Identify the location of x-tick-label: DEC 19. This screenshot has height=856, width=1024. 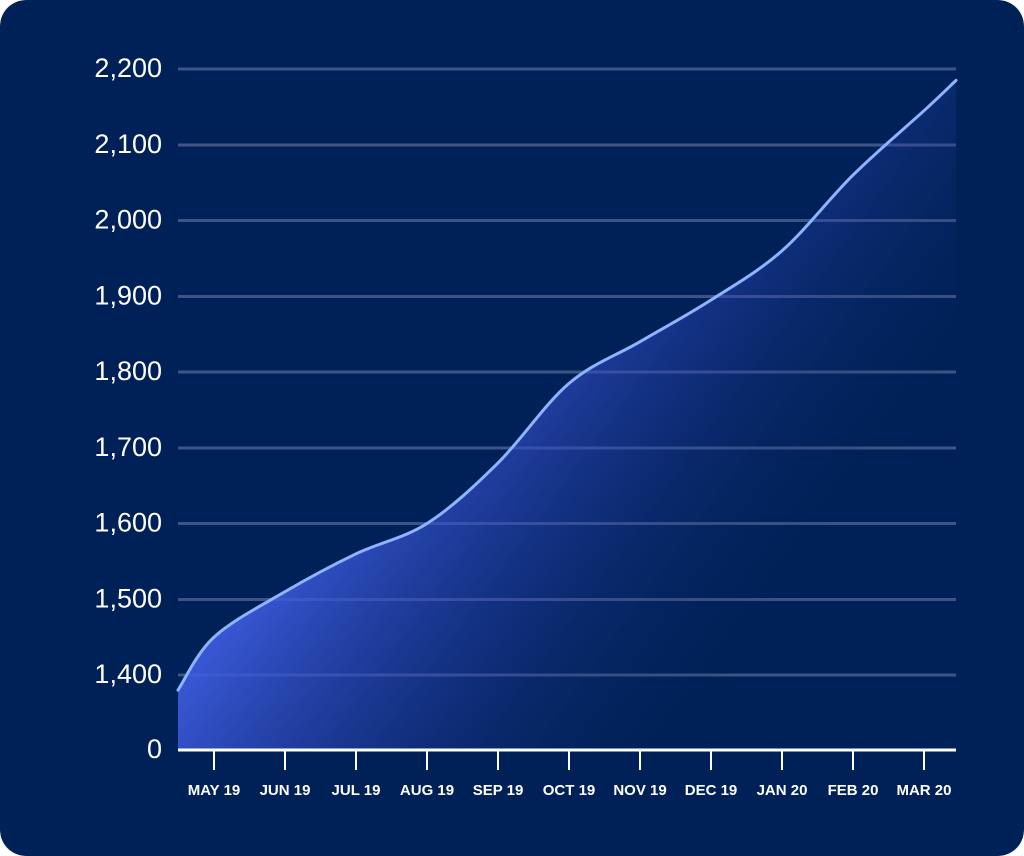
(711, 790).